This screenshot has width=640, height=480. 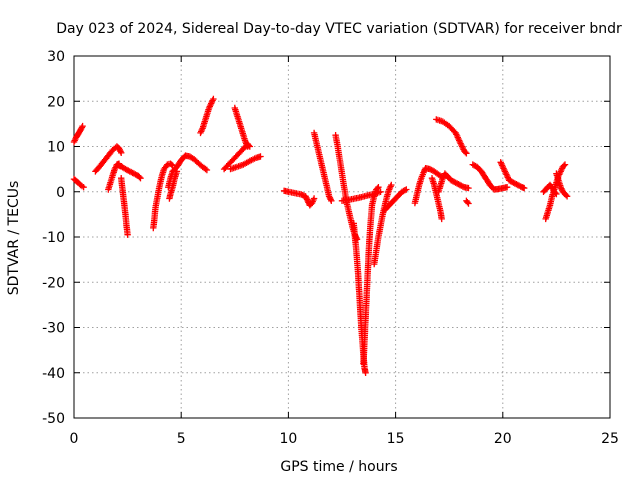 I want to click on series-b3, so click(x=129, y=172).